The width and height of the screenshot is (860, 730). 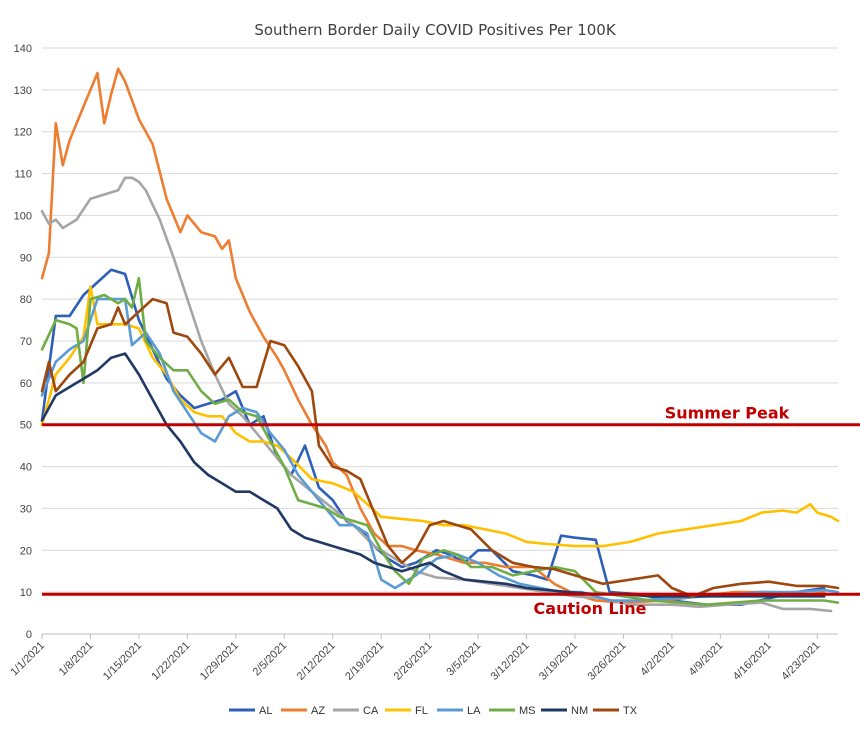 I want to click on y-tick-label: 50, so click(x=26, y=426).